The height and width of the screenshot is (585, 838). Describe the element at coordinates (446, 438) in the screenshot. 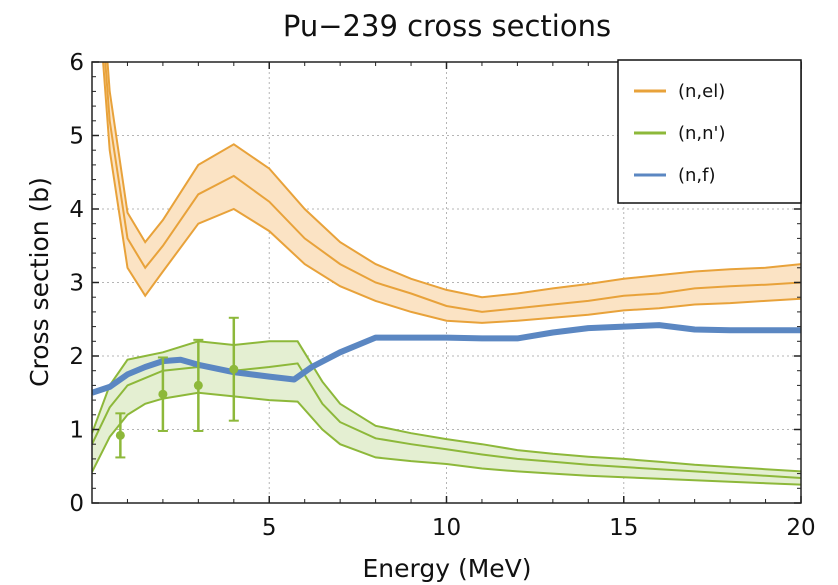

I see `lower-line-nn` at that location.